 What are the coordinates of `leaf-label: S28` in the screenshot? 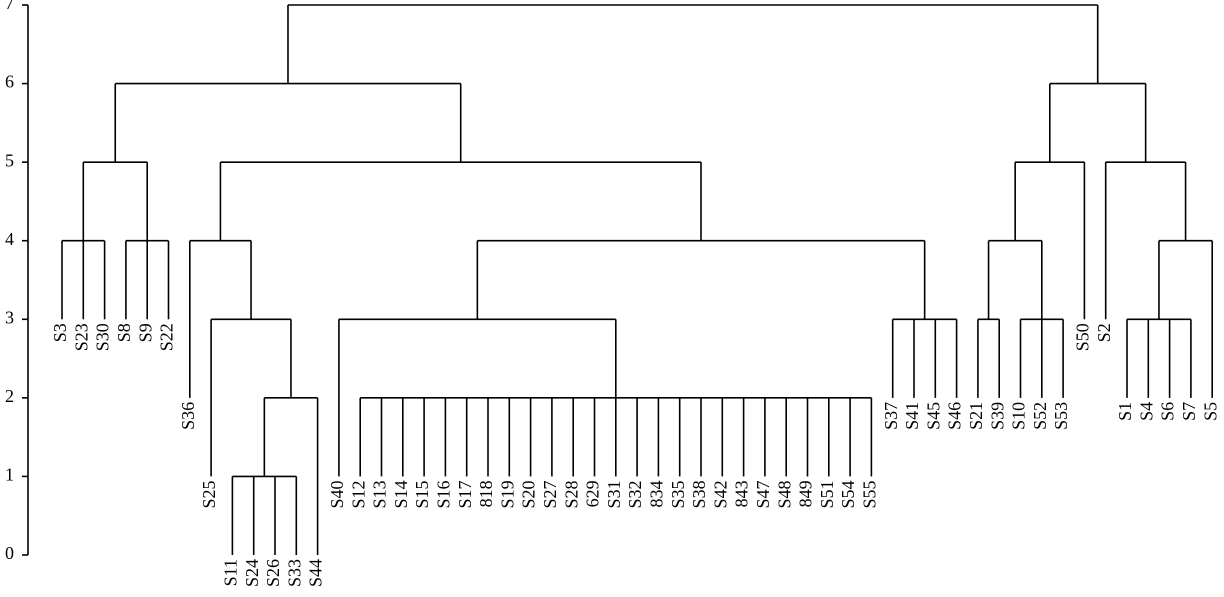 It's located at (571, 494).